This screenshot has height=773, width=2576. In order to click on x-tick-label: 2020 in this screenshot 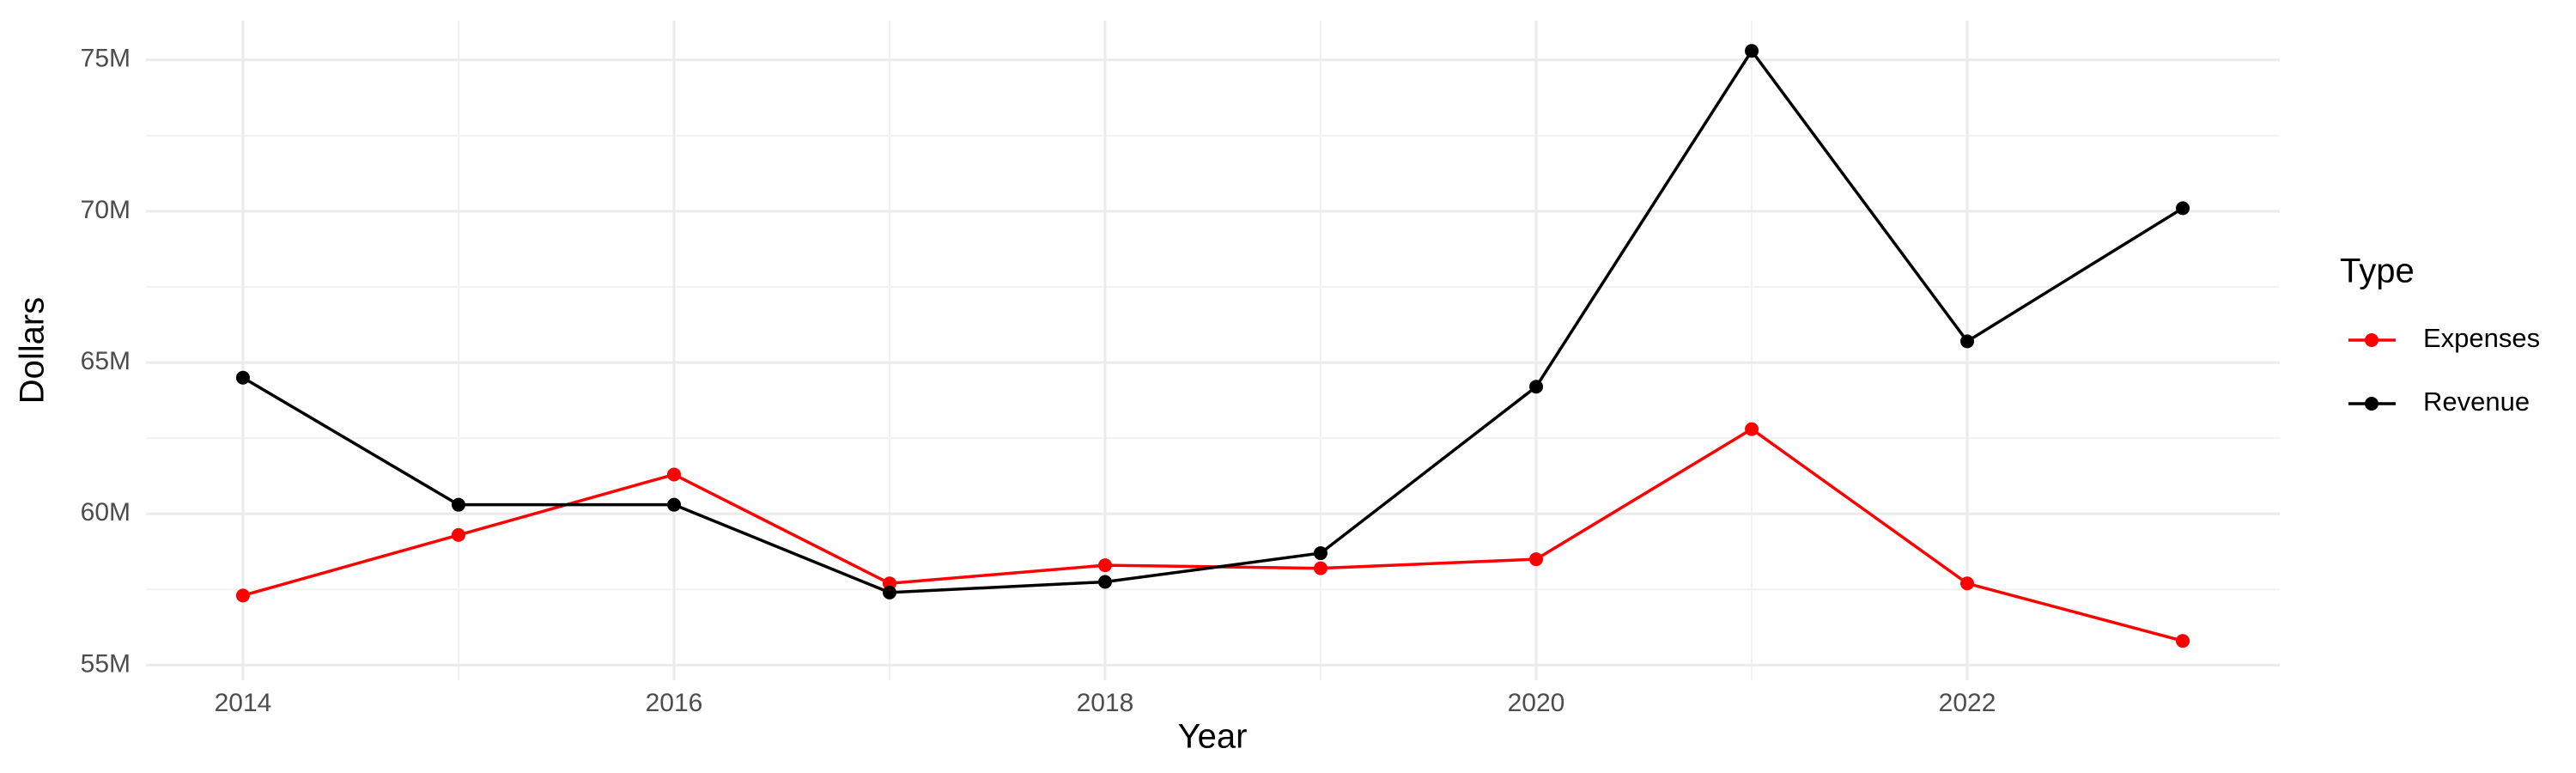, I will do `click(1536, 703)`.